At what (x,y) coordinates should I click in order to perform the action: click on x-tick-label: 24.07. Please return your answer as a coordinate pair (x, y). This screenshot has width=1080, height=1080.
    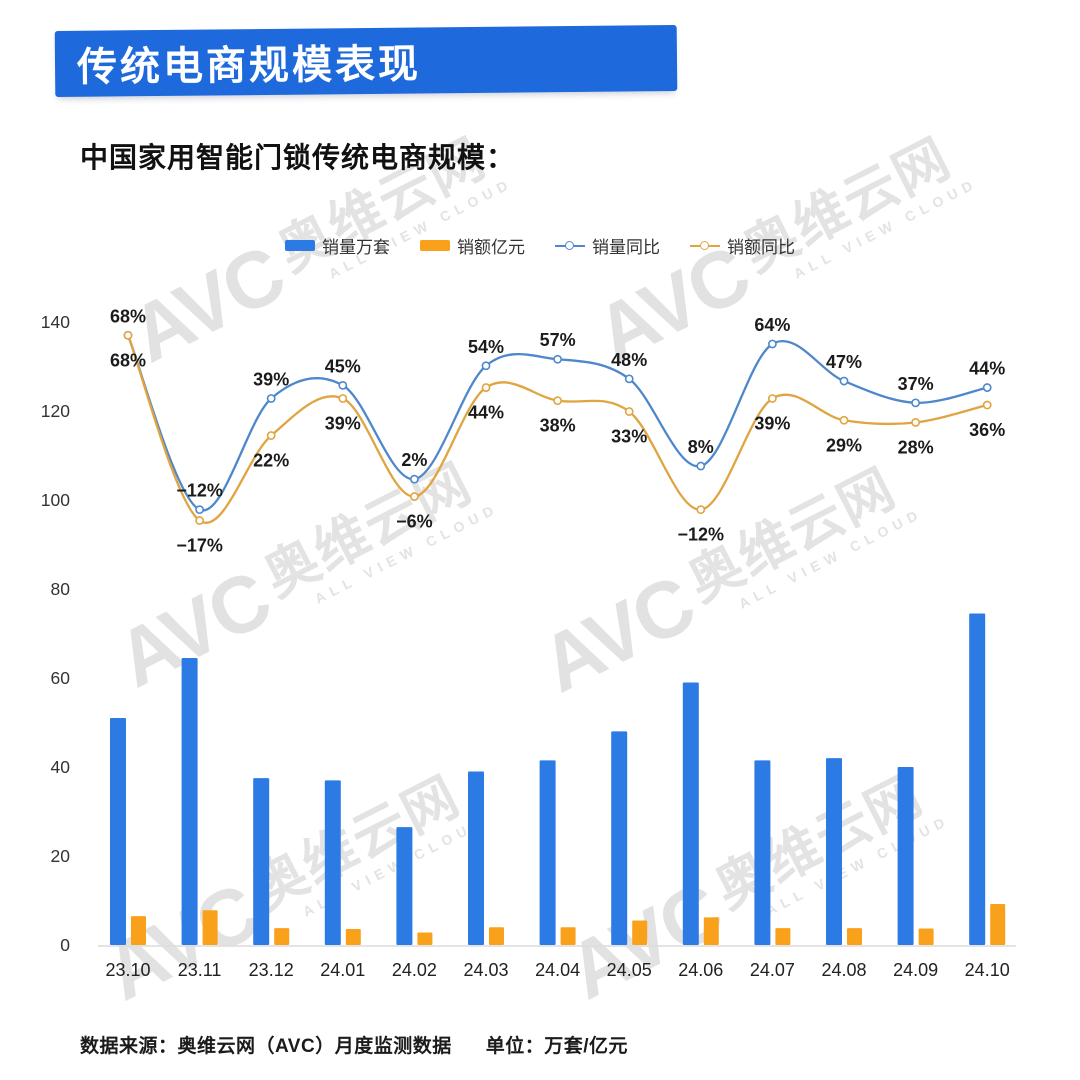
    Looking at the image, I should click on (772, 970).